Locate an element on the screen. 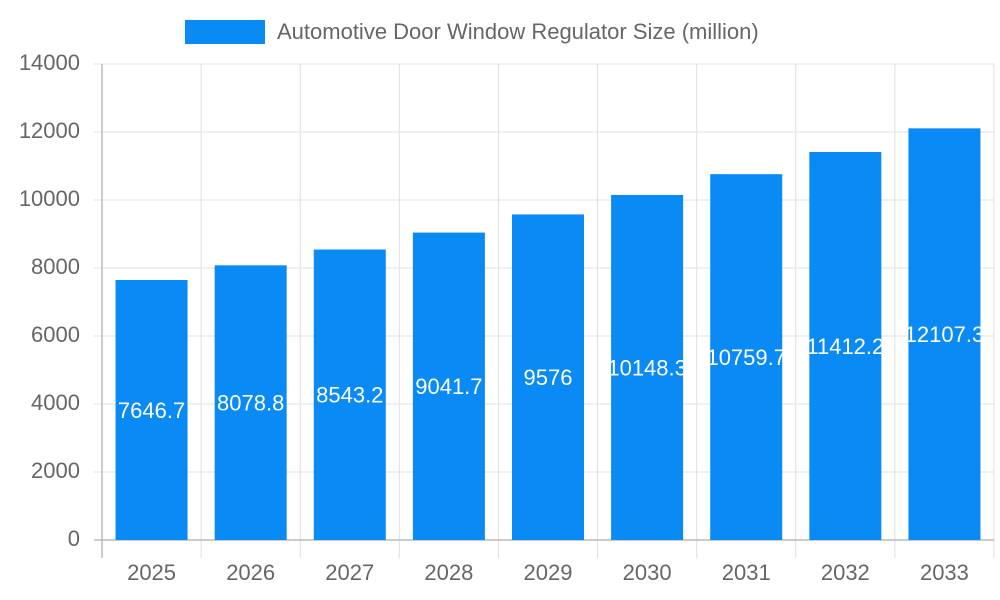 The height and width of the screenshot is (600, 1000). x-tick-label: 2025 is located at coordinates (151, 572).